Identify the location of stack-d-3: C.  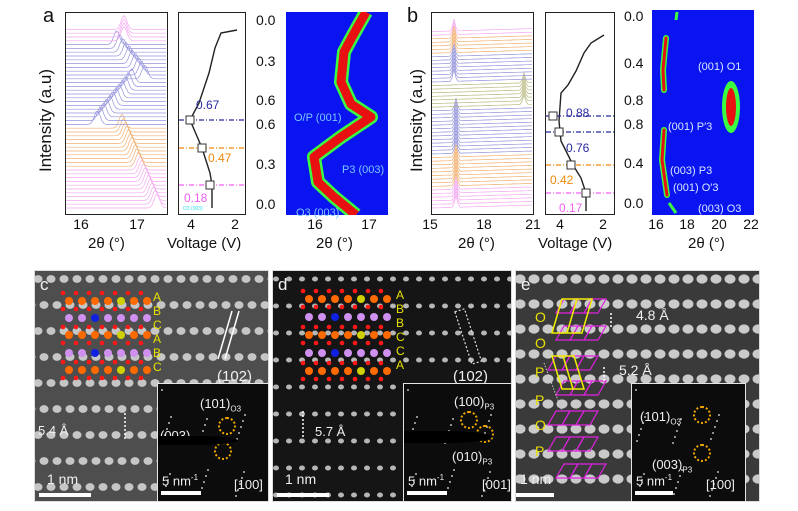
(400, 337).